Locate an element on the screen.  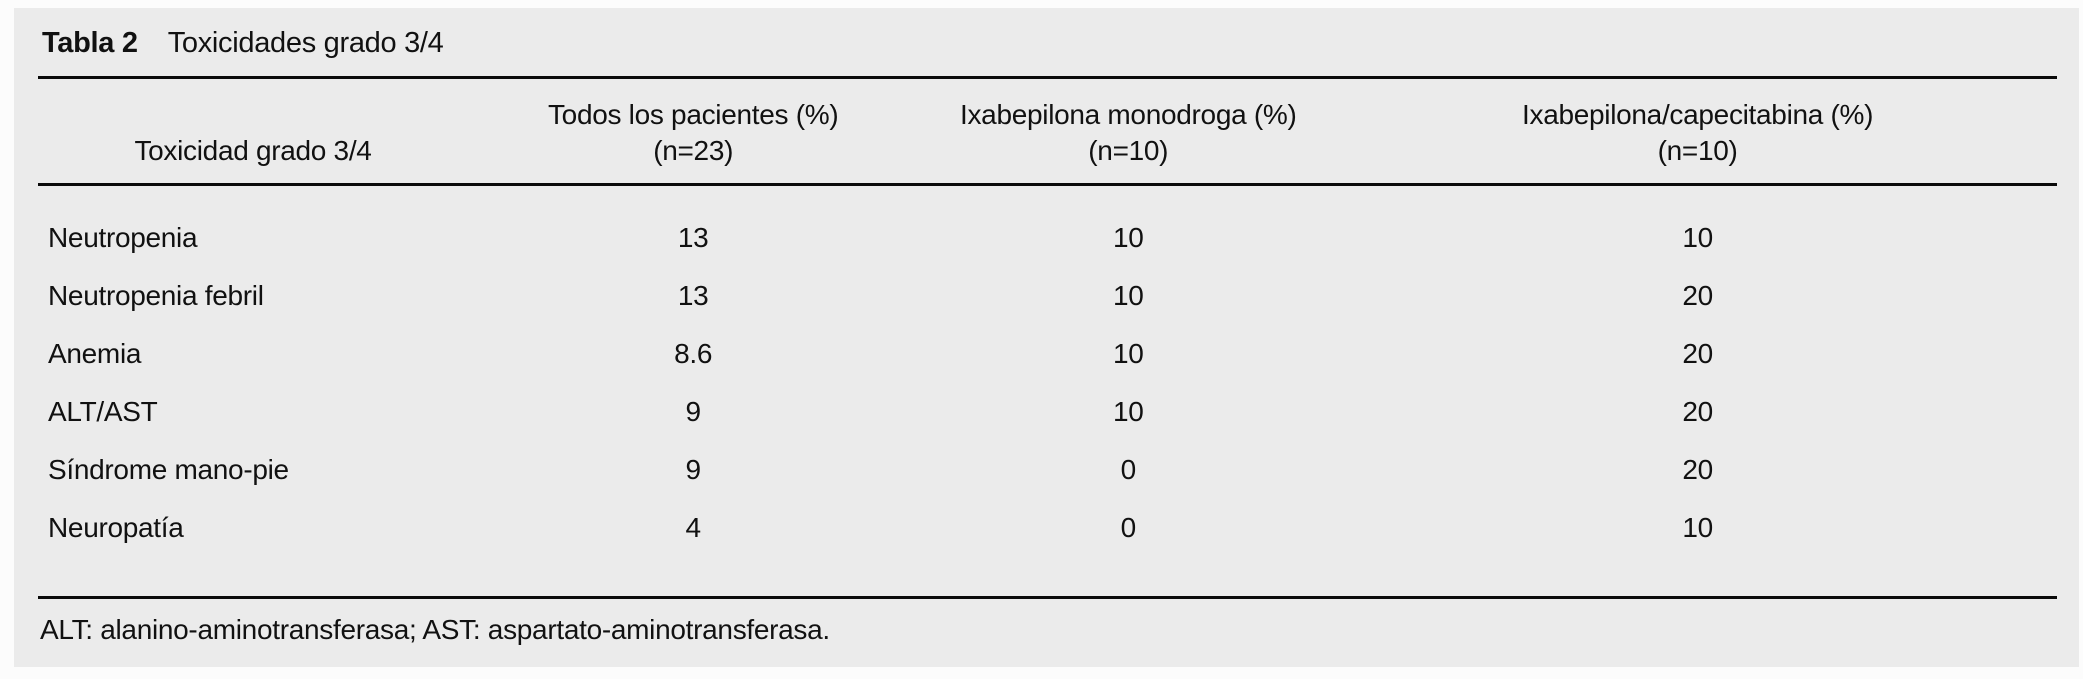
row-label: Neutropenia is located at coordinates (123, 237).